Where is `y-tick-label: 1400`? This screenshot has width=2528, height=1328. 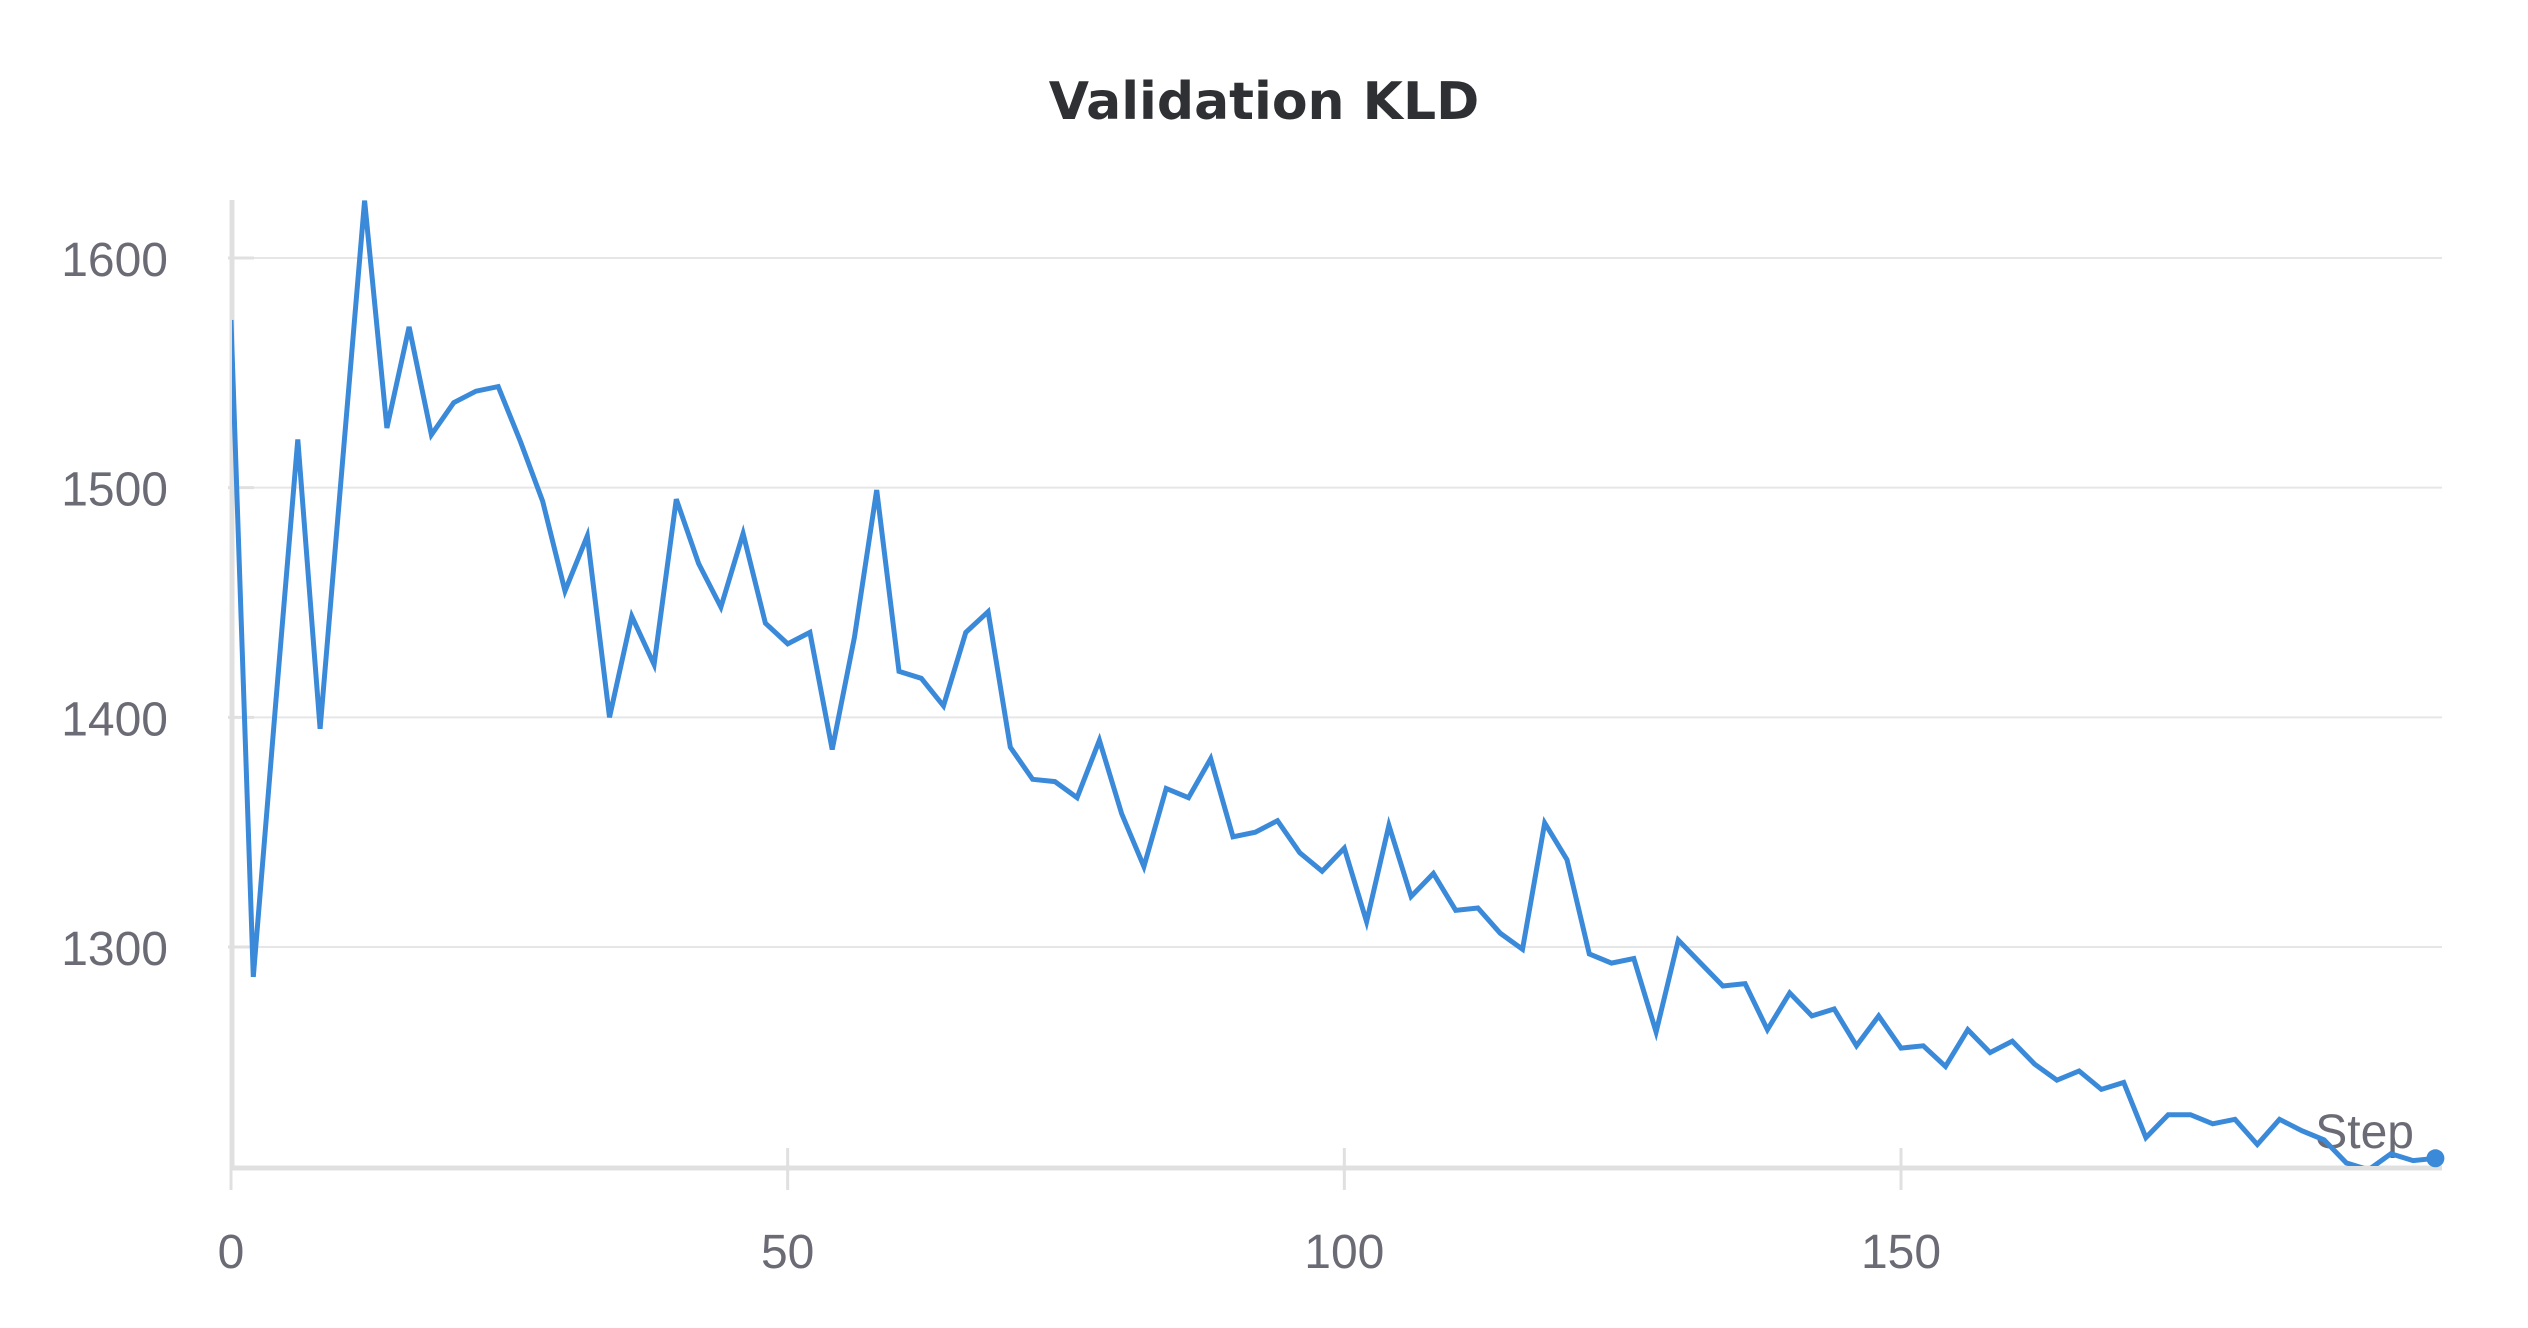
y-tick-label: 1400 is located at coordinates (114, 719).